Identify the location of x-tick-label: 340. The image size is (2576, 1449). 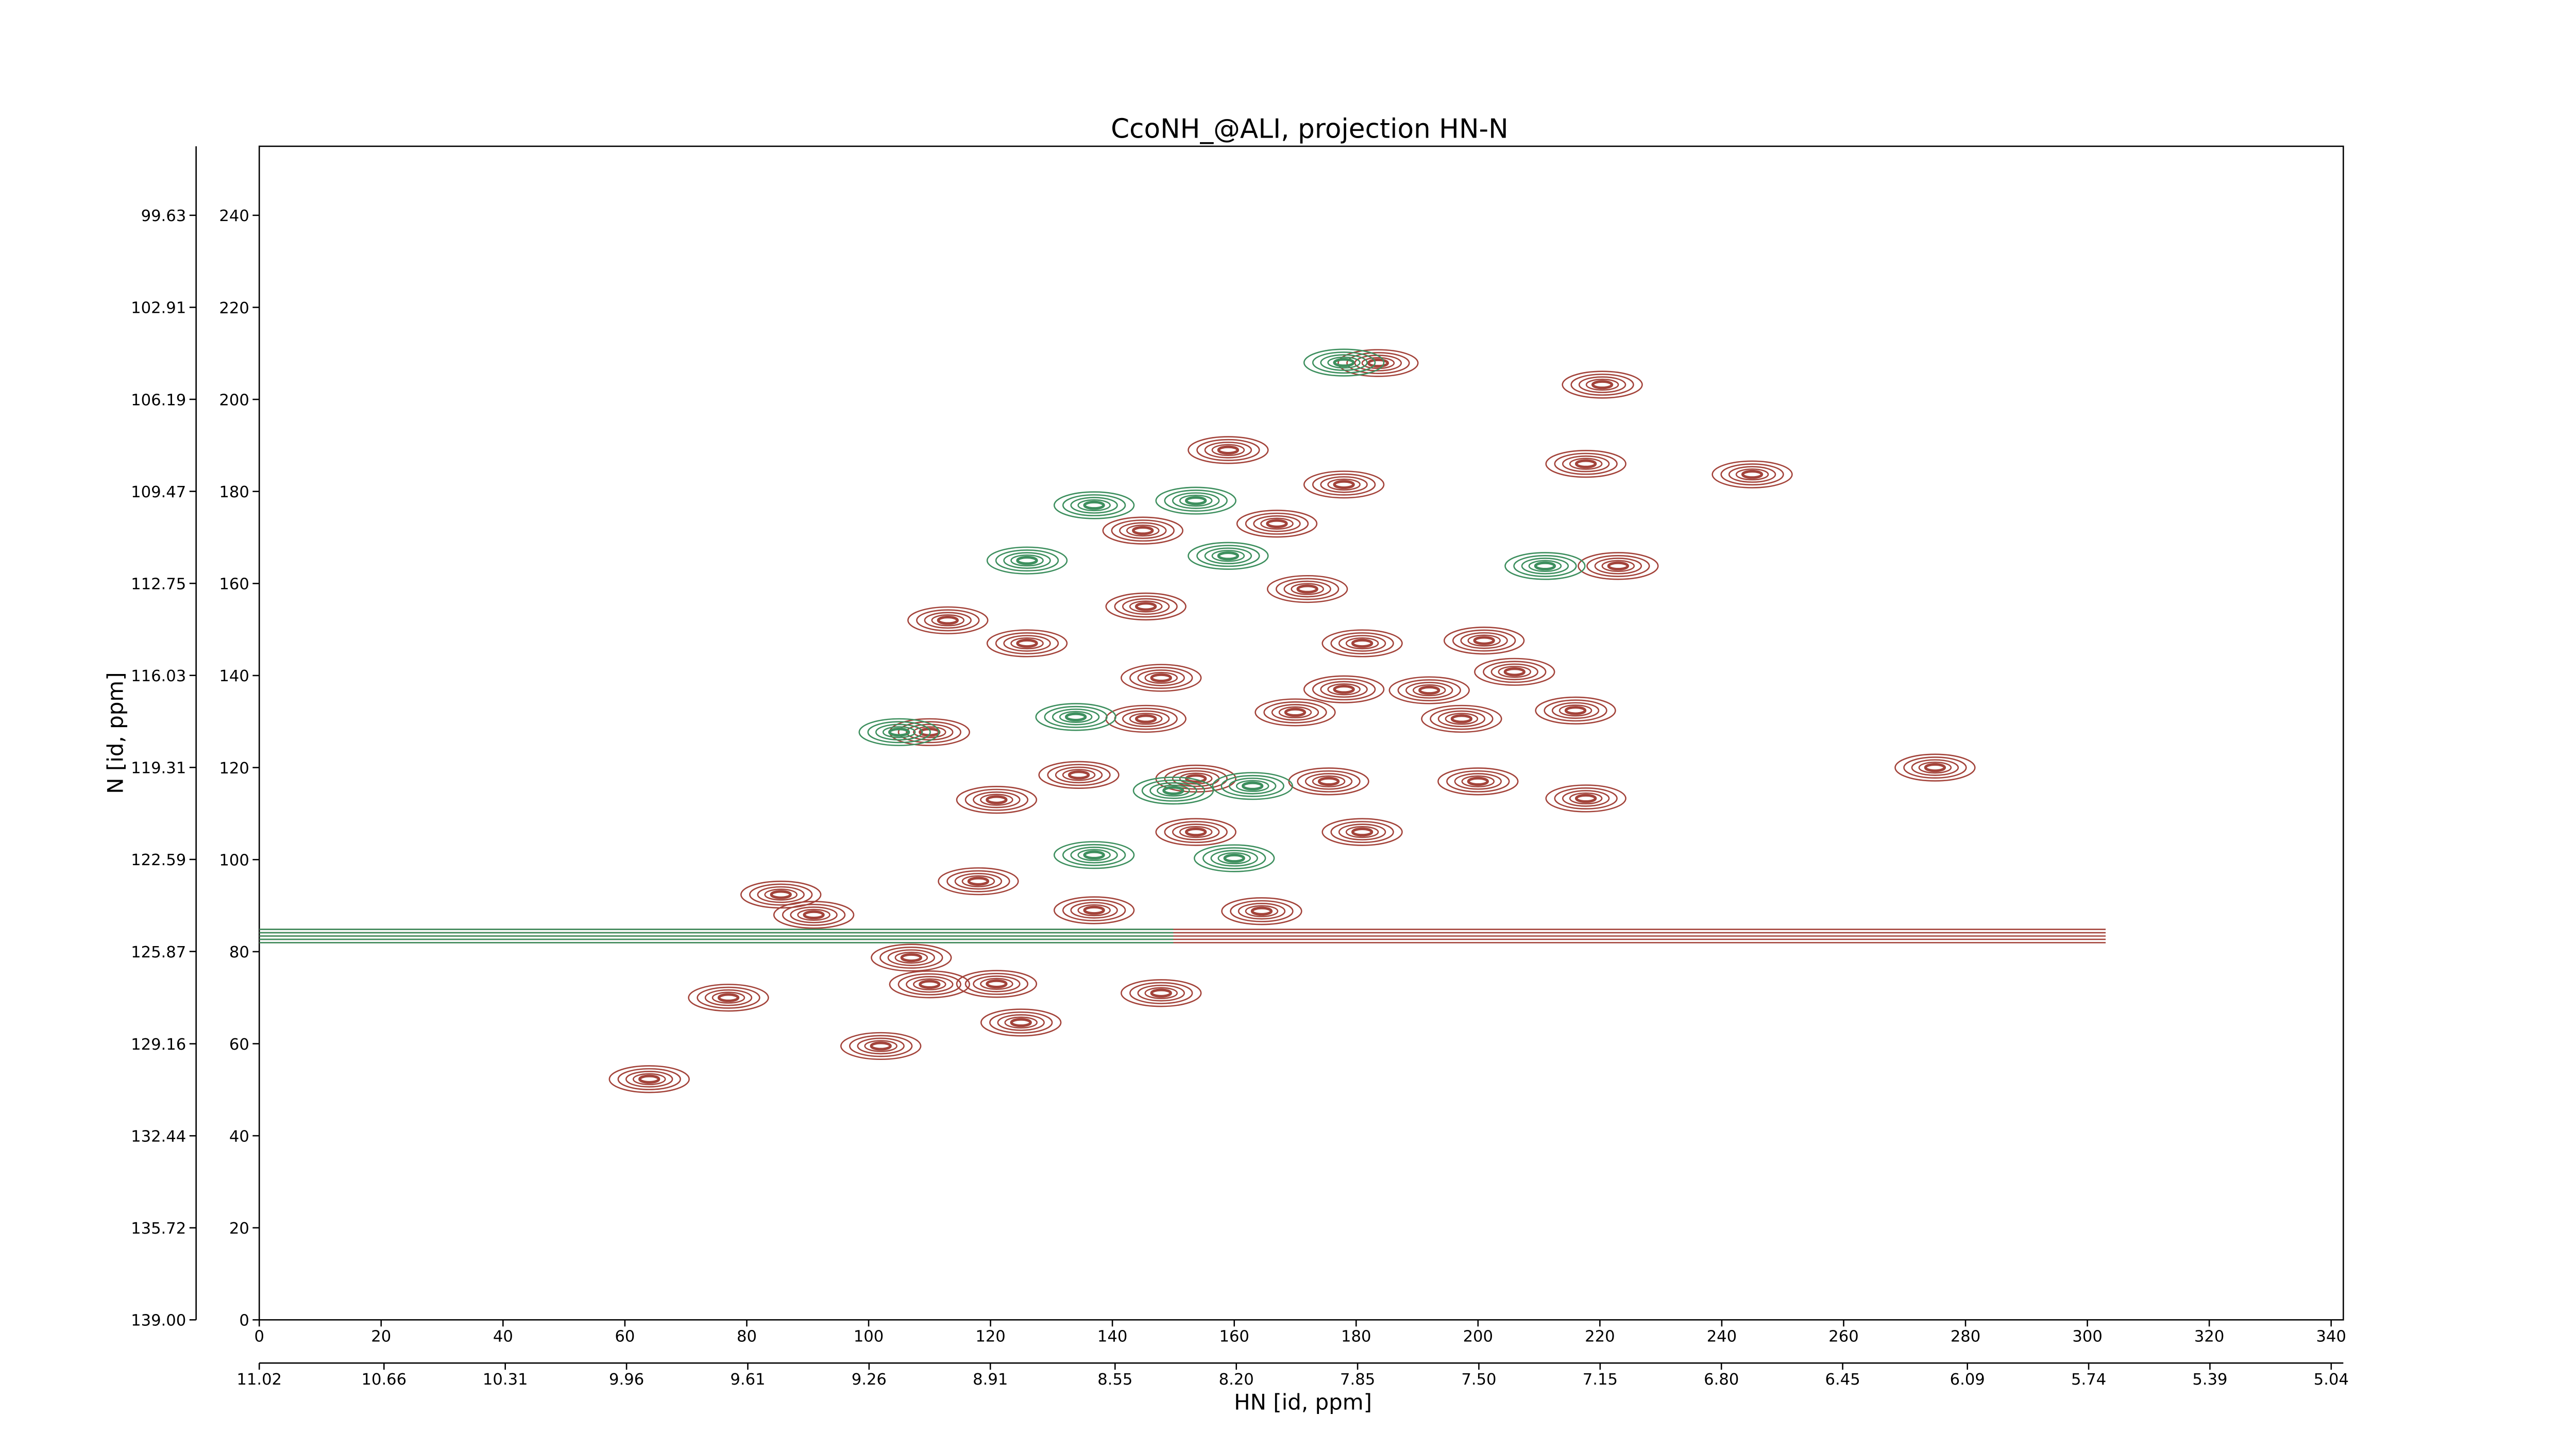
(2331, 1336).